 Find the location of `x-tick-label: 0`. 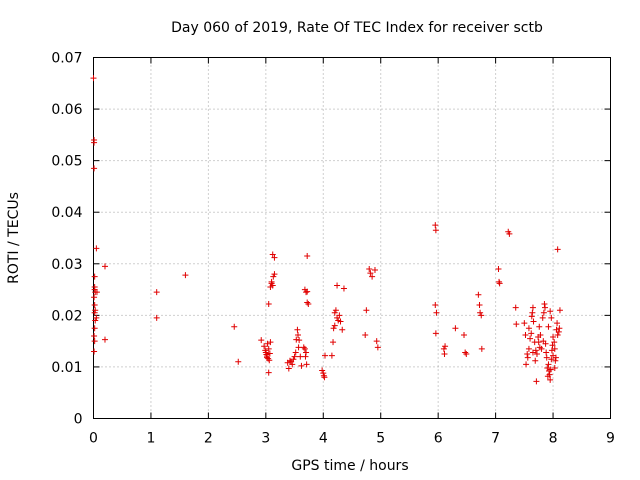

x-tick-label: 0 is located at coordinates (93, 439).